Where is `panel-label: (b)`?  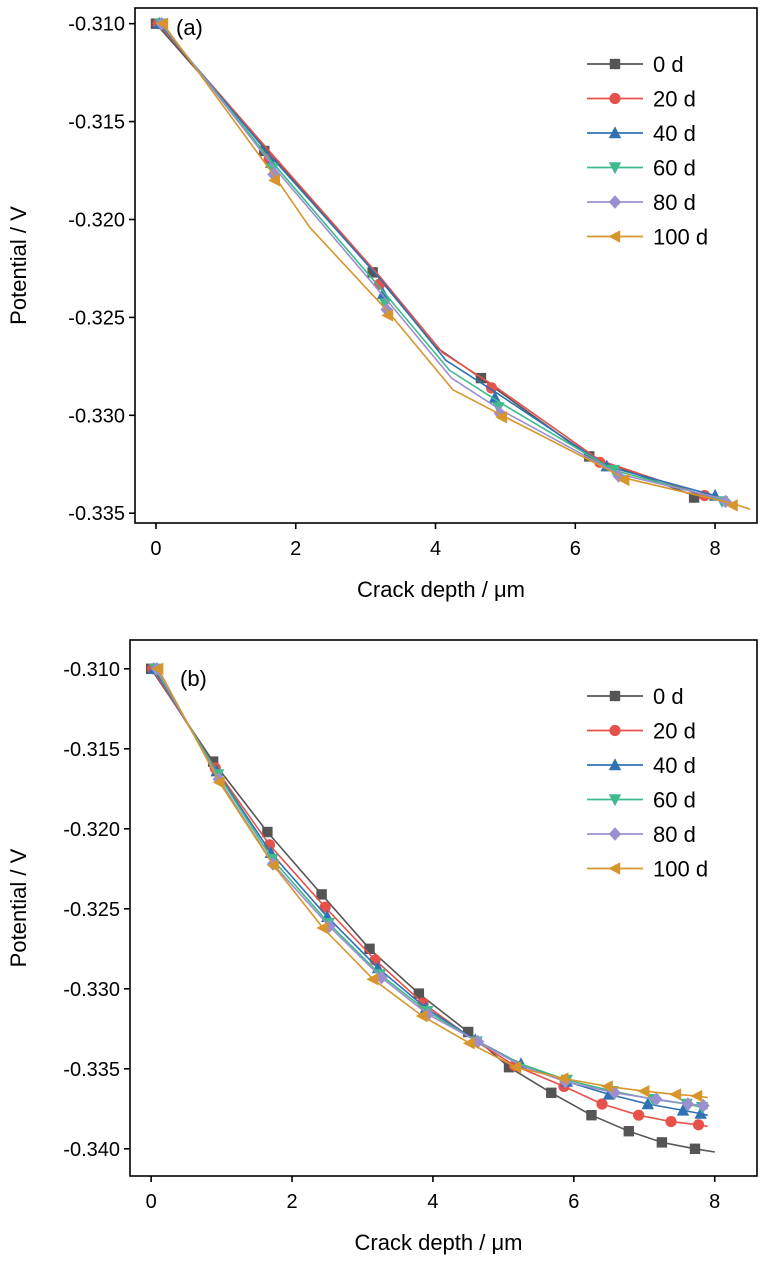
panel-label: (b) is located at coordinates (193, 678).